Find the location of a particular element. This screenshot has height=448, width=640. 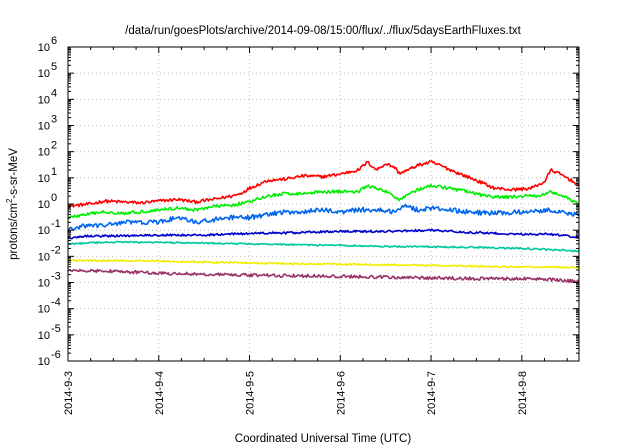

x-tick-label: 2014-9-6 is located at coordinates (341, 393).